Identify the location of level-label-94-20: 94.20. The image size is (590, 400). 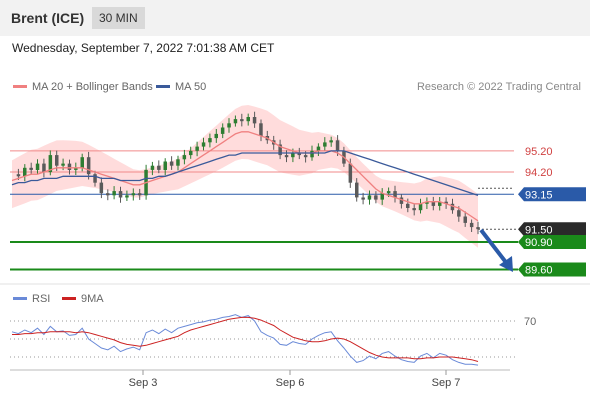
(539, 173).